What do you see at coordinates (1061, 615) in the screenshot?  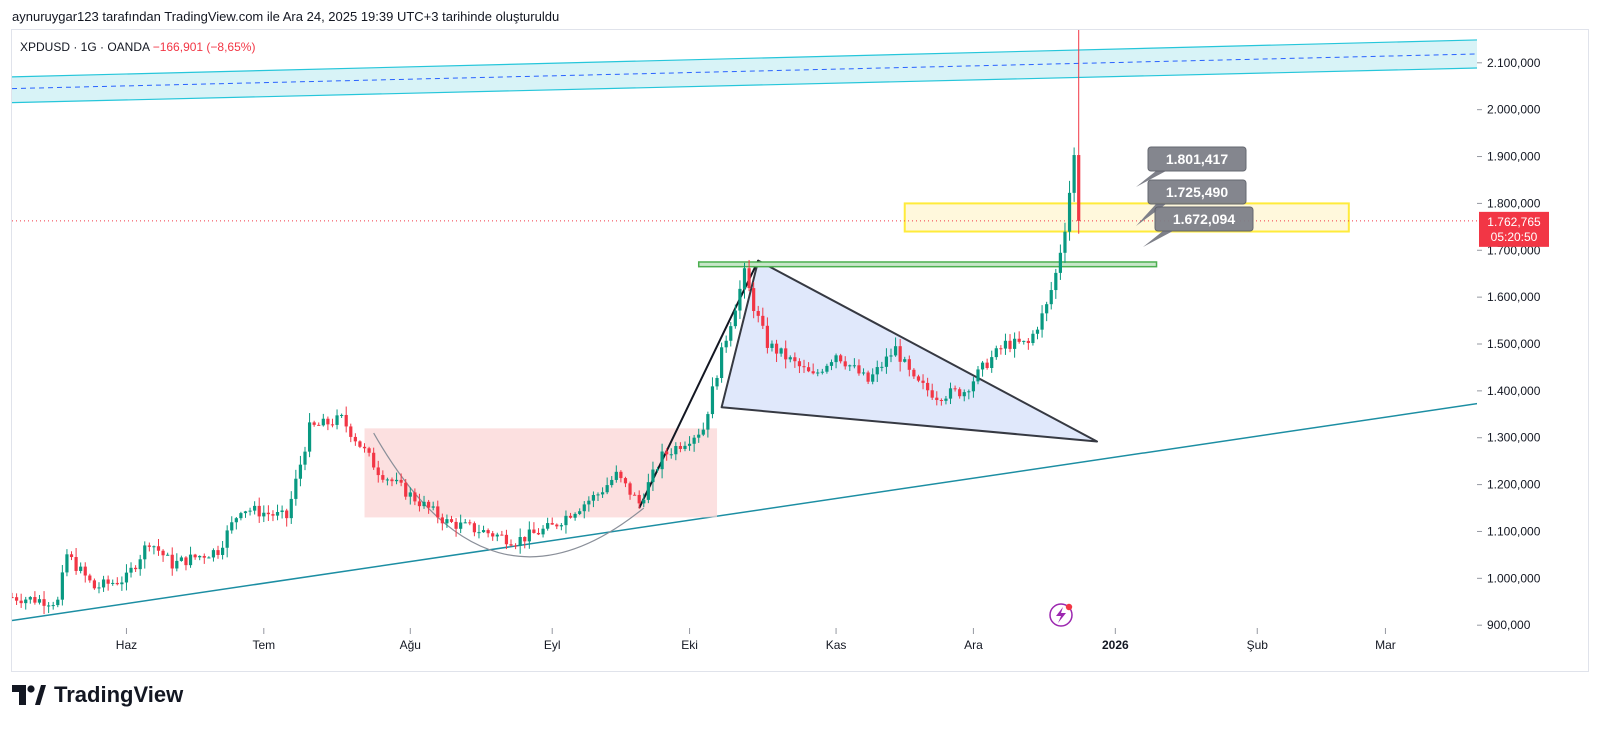 I see `lightning-icon` at bounding box center [1061, 615].